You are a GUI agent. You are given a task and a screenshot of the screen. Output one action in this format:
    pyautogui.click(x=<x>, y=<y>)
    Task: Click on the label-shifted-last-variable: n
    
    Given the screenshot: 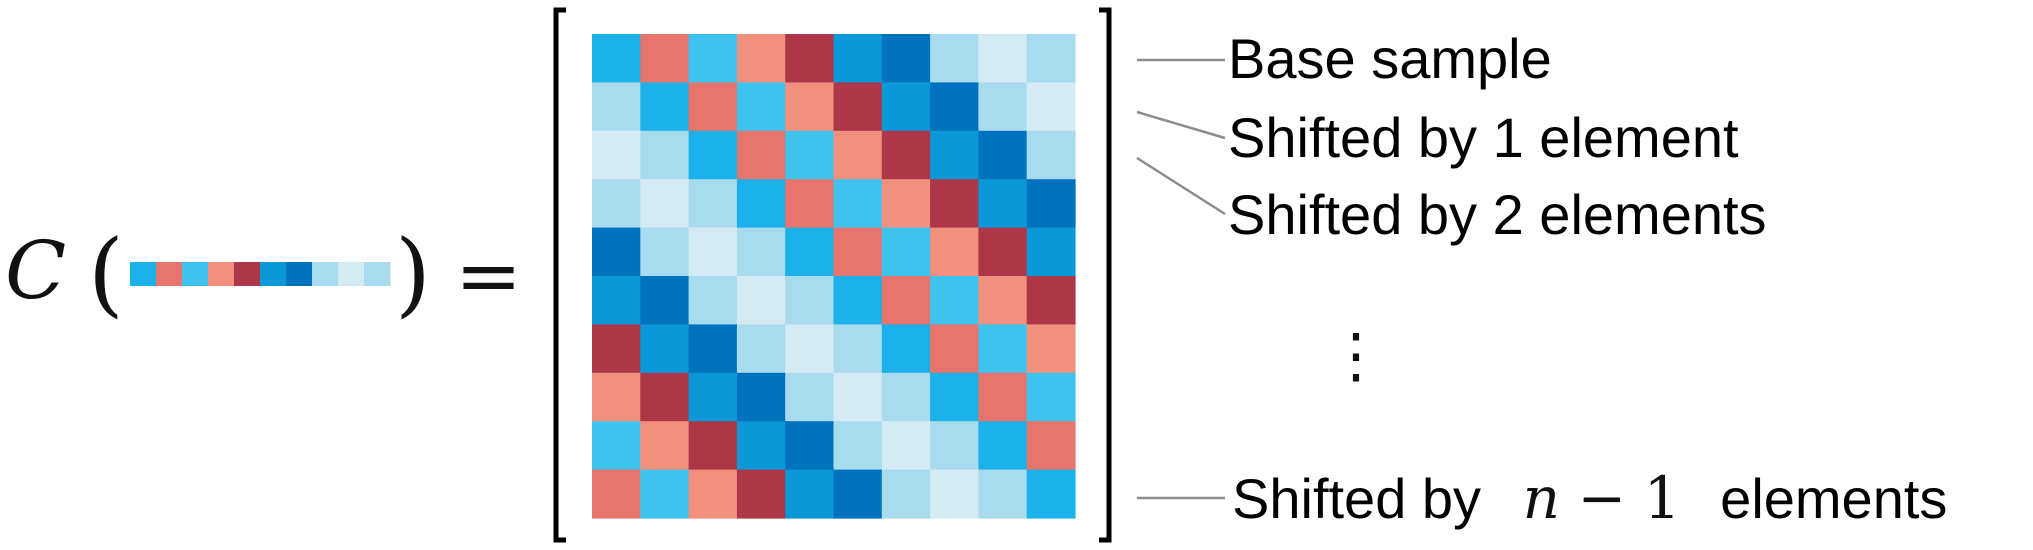 What is the action you would take?
    pyautogui.click(x=1541, y=498)
    